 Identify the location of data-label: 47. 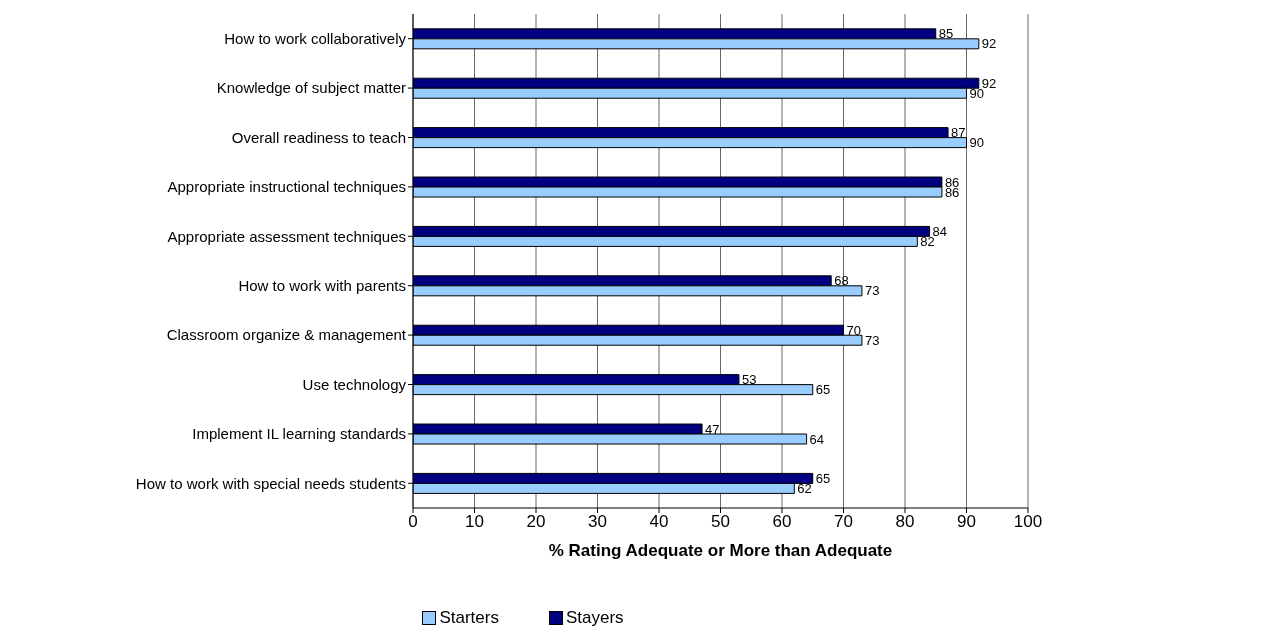
(712, 429).